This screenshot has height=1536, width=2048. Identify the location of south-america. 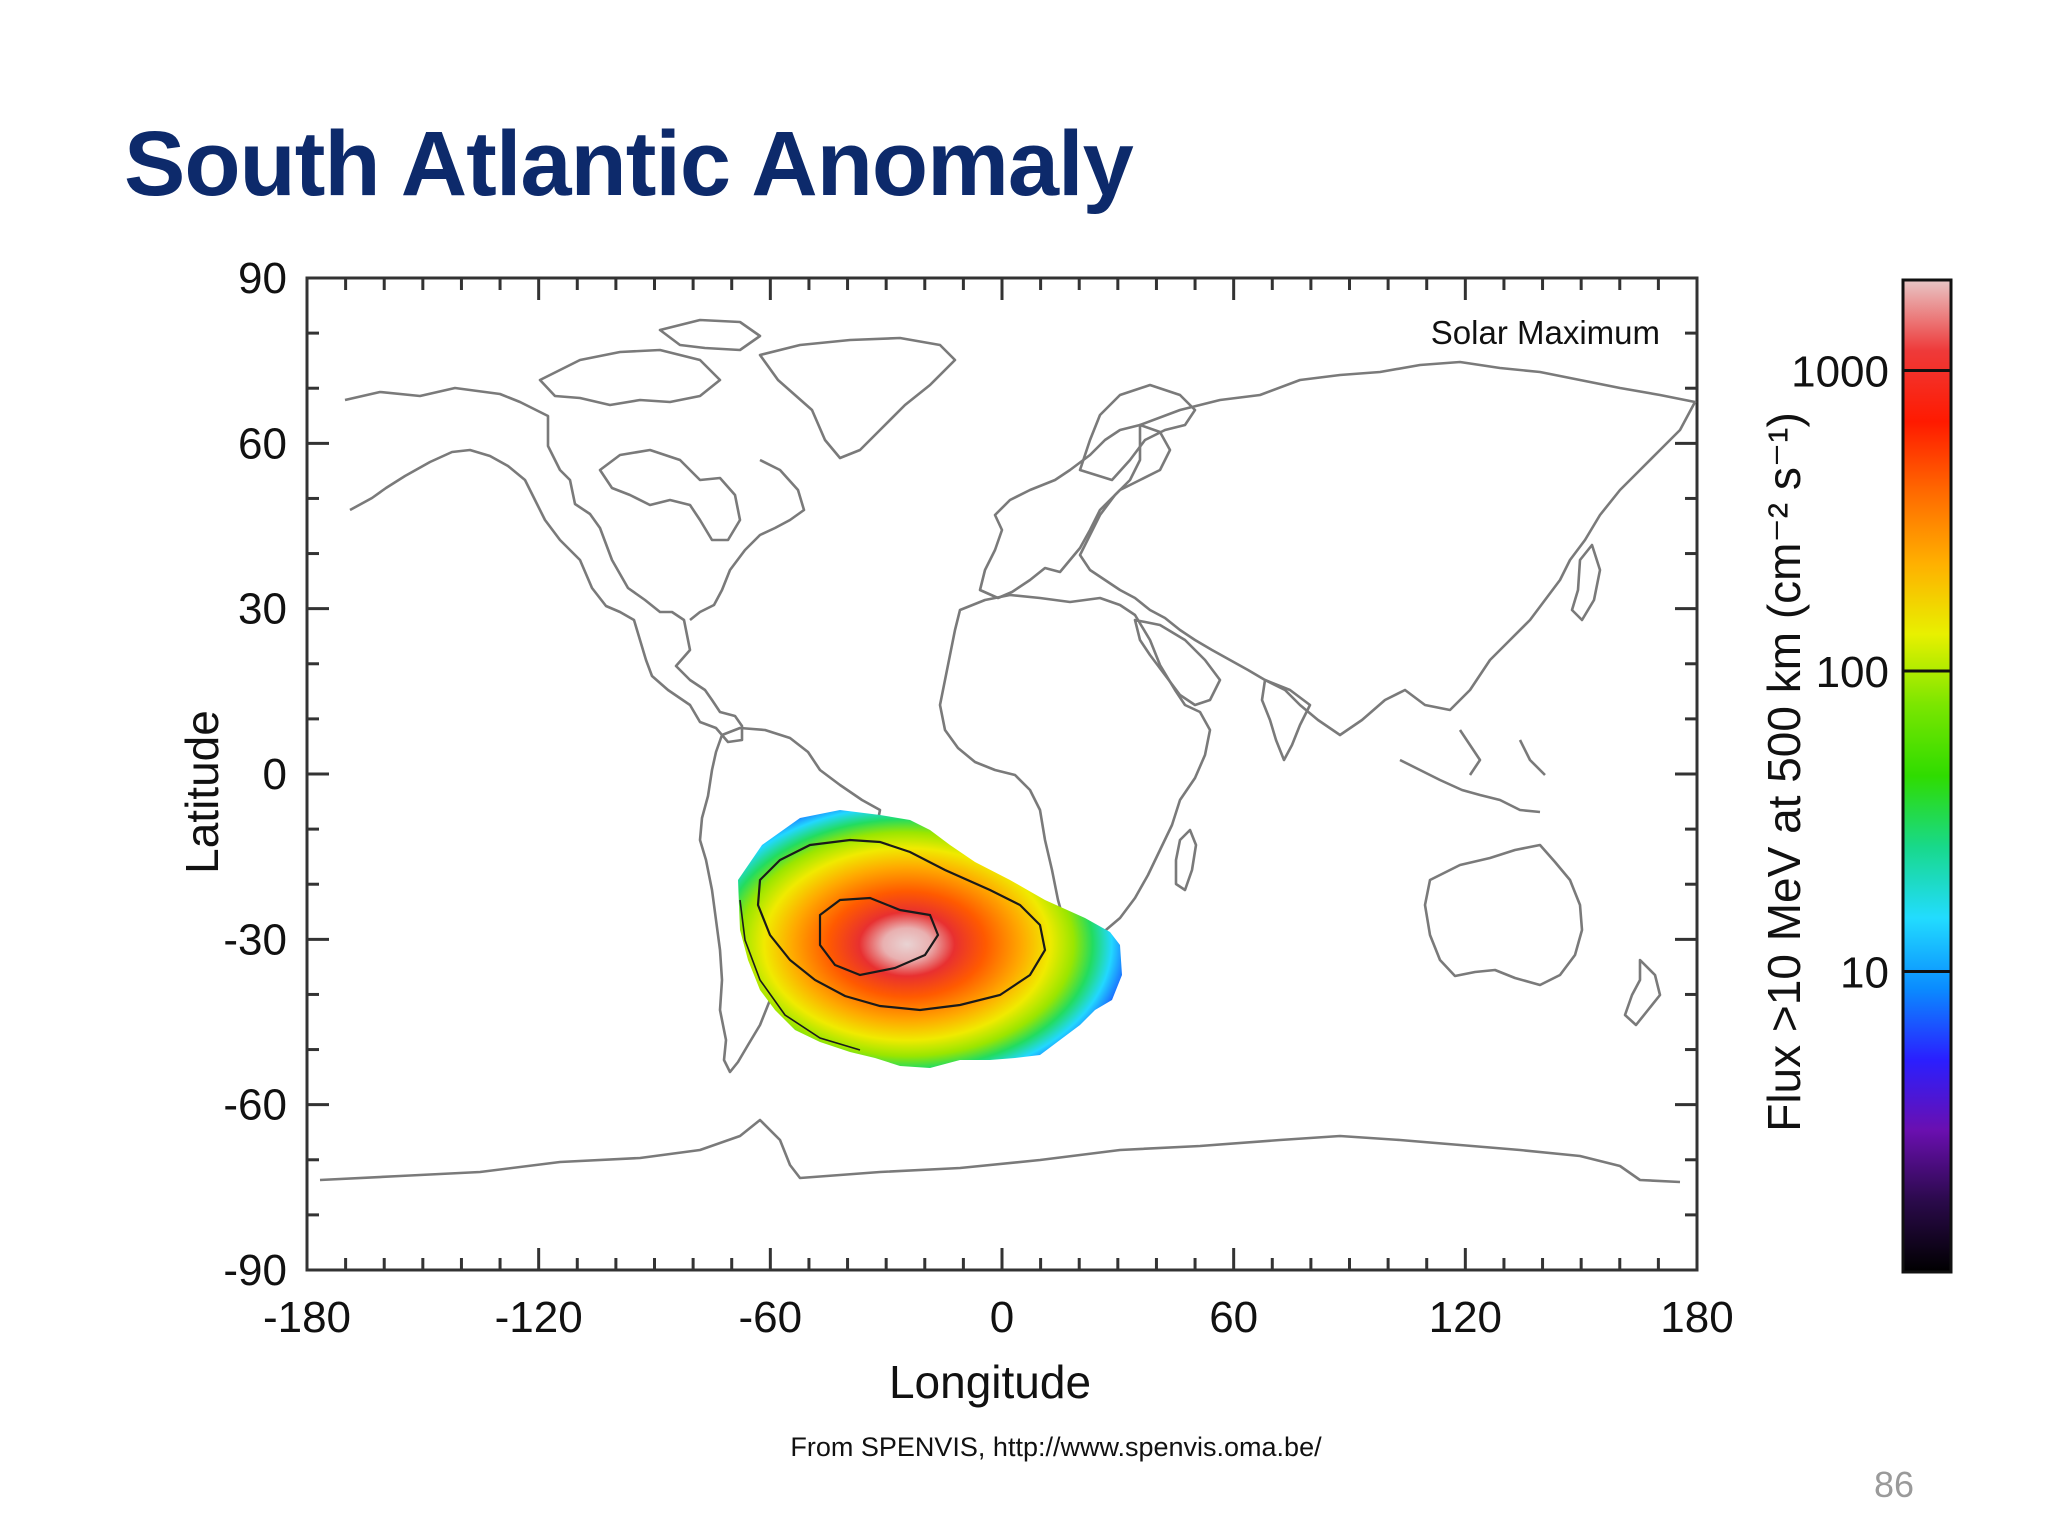
(790, 900).